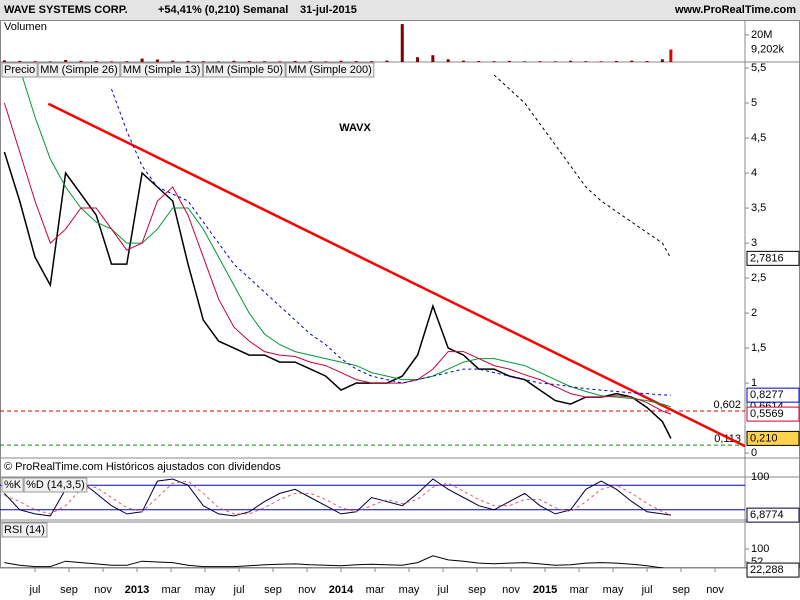 The image size is (800, 600). I want to click on legend-entry: RSI (14), so click(24, 530).